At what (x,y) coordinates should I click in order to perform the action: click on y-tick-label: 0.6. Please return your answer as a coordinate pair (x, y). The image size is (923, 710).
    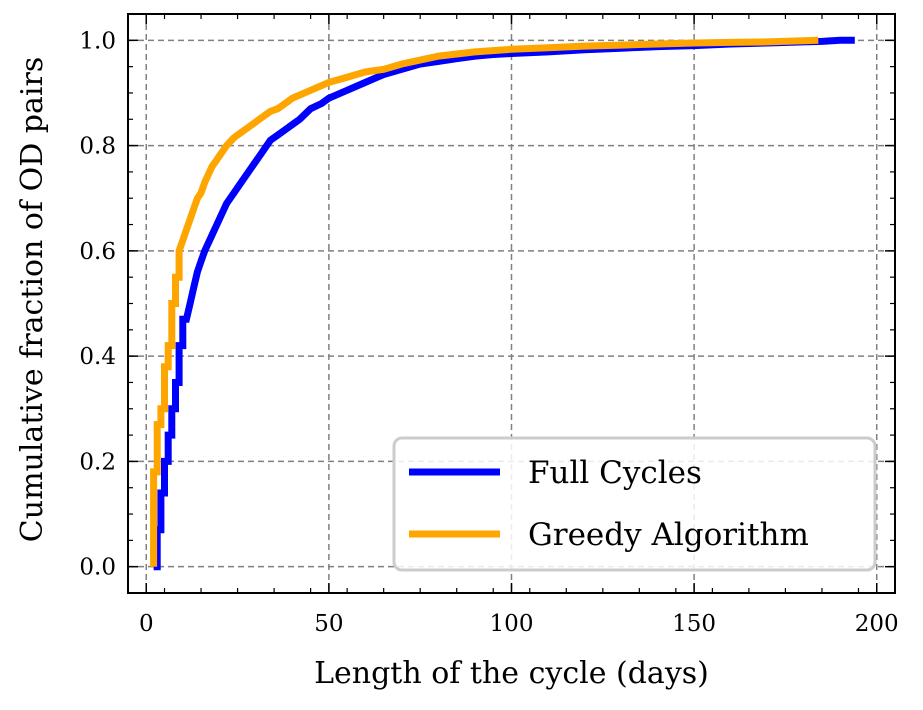
    Looking at the image, I should click on (97, 252).